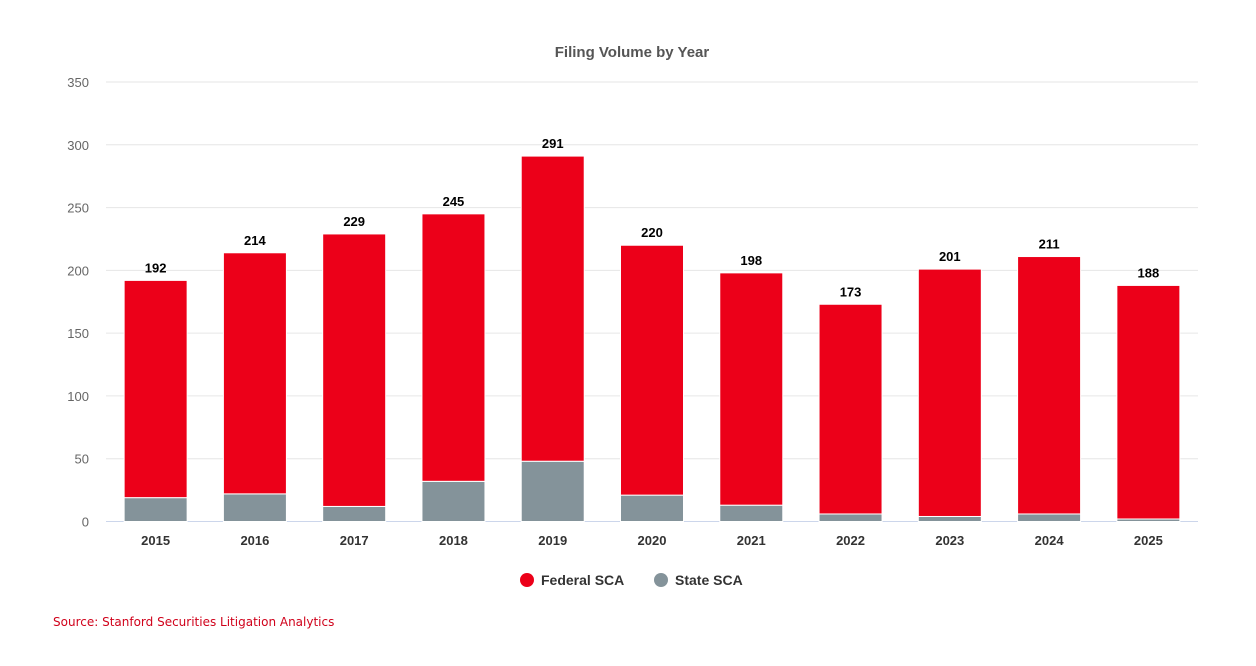 The image size is (1256, 666). I want to click on y-tick-label: 50, so click(82, 459).